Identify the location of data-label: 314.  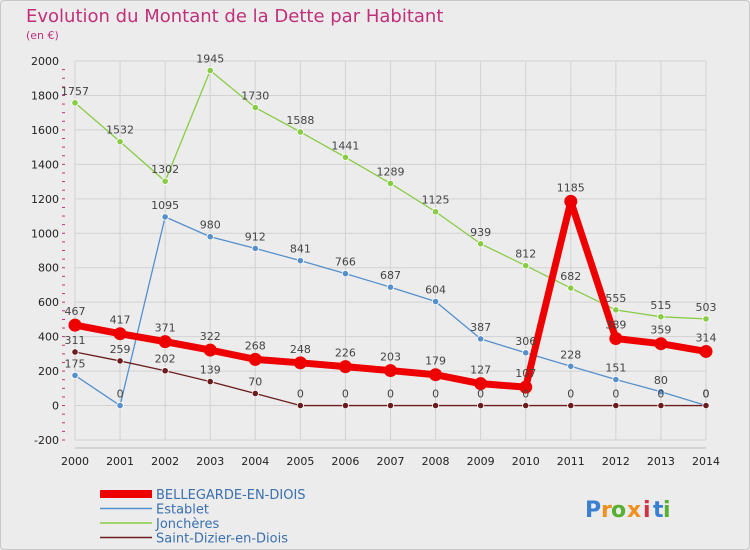
(706, 337).